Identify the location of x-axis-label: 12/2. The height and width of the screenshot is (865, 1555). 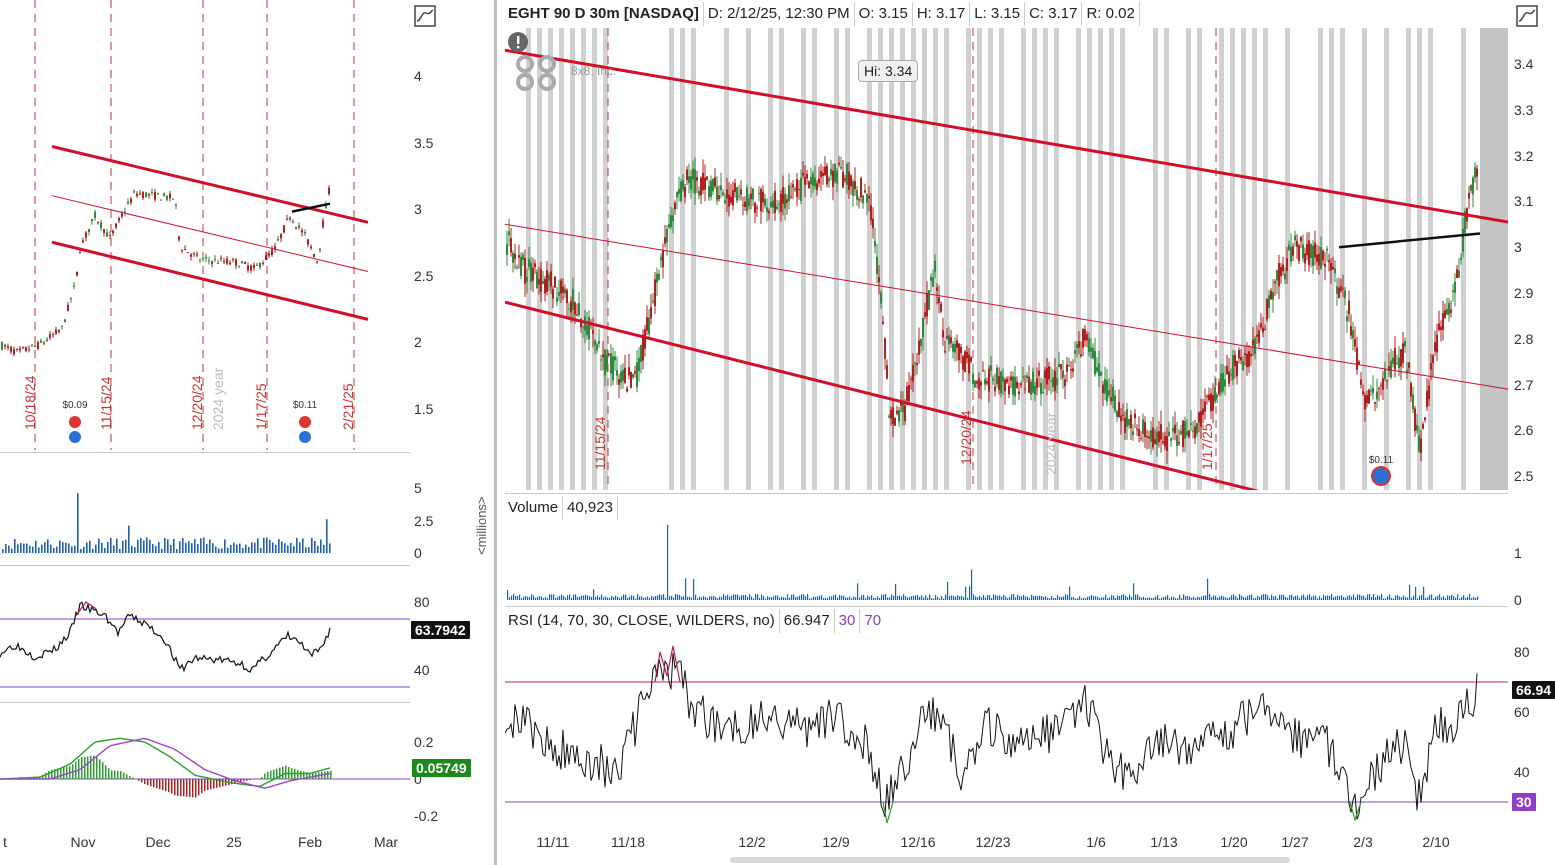
(752, 842).